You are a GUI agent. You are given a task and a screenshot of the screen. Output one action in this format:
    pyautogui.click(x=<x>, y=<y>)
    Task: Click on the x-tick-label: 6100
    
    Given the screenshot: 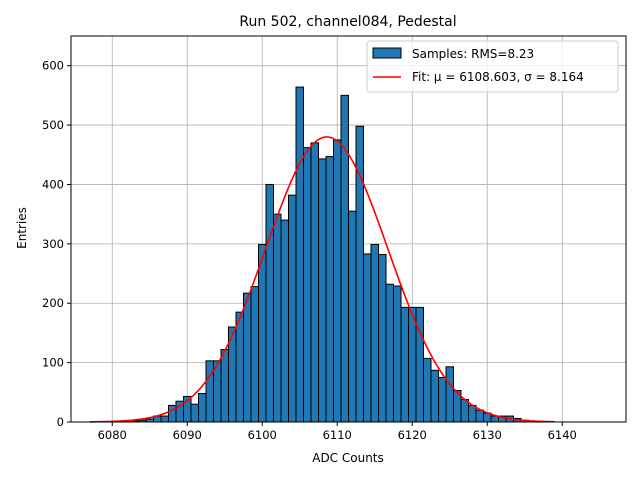 What is the action you would take?
    pyautogui.click(x=262, y=435)
    